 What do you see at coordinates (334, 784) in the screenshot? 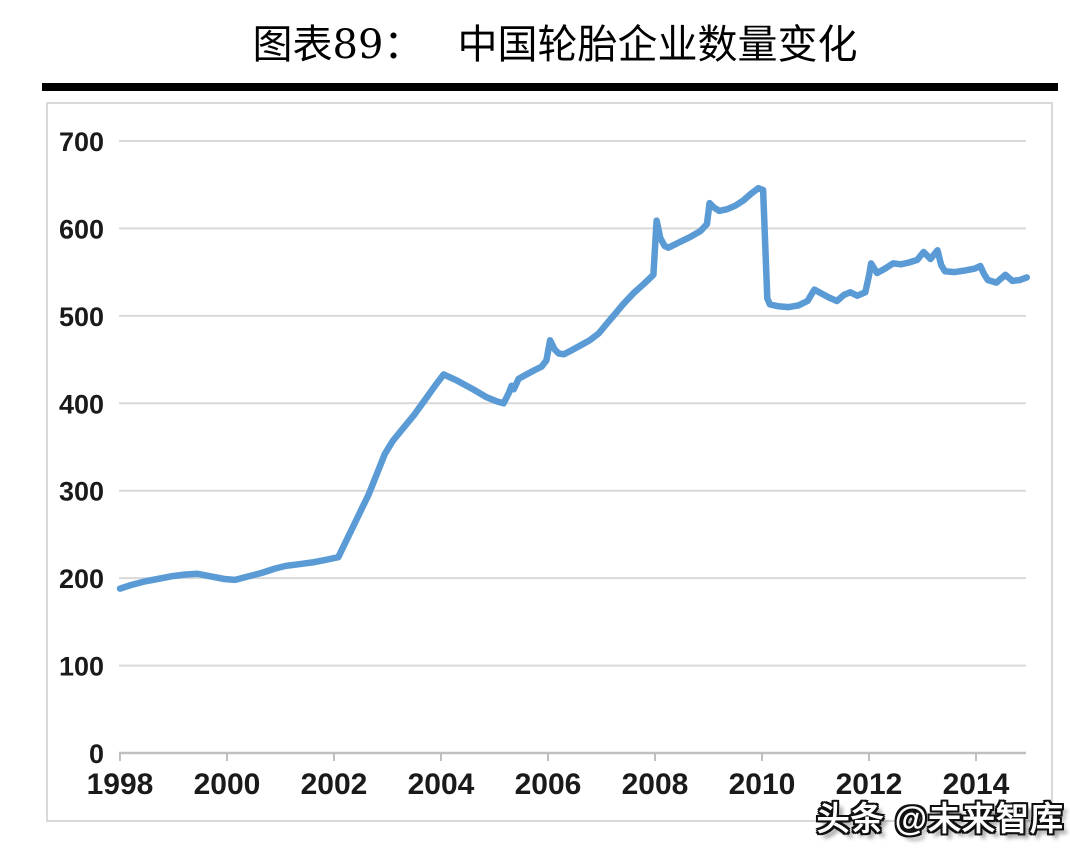
I see `x-tick-label: 2002` at bounding box center [334, 784].